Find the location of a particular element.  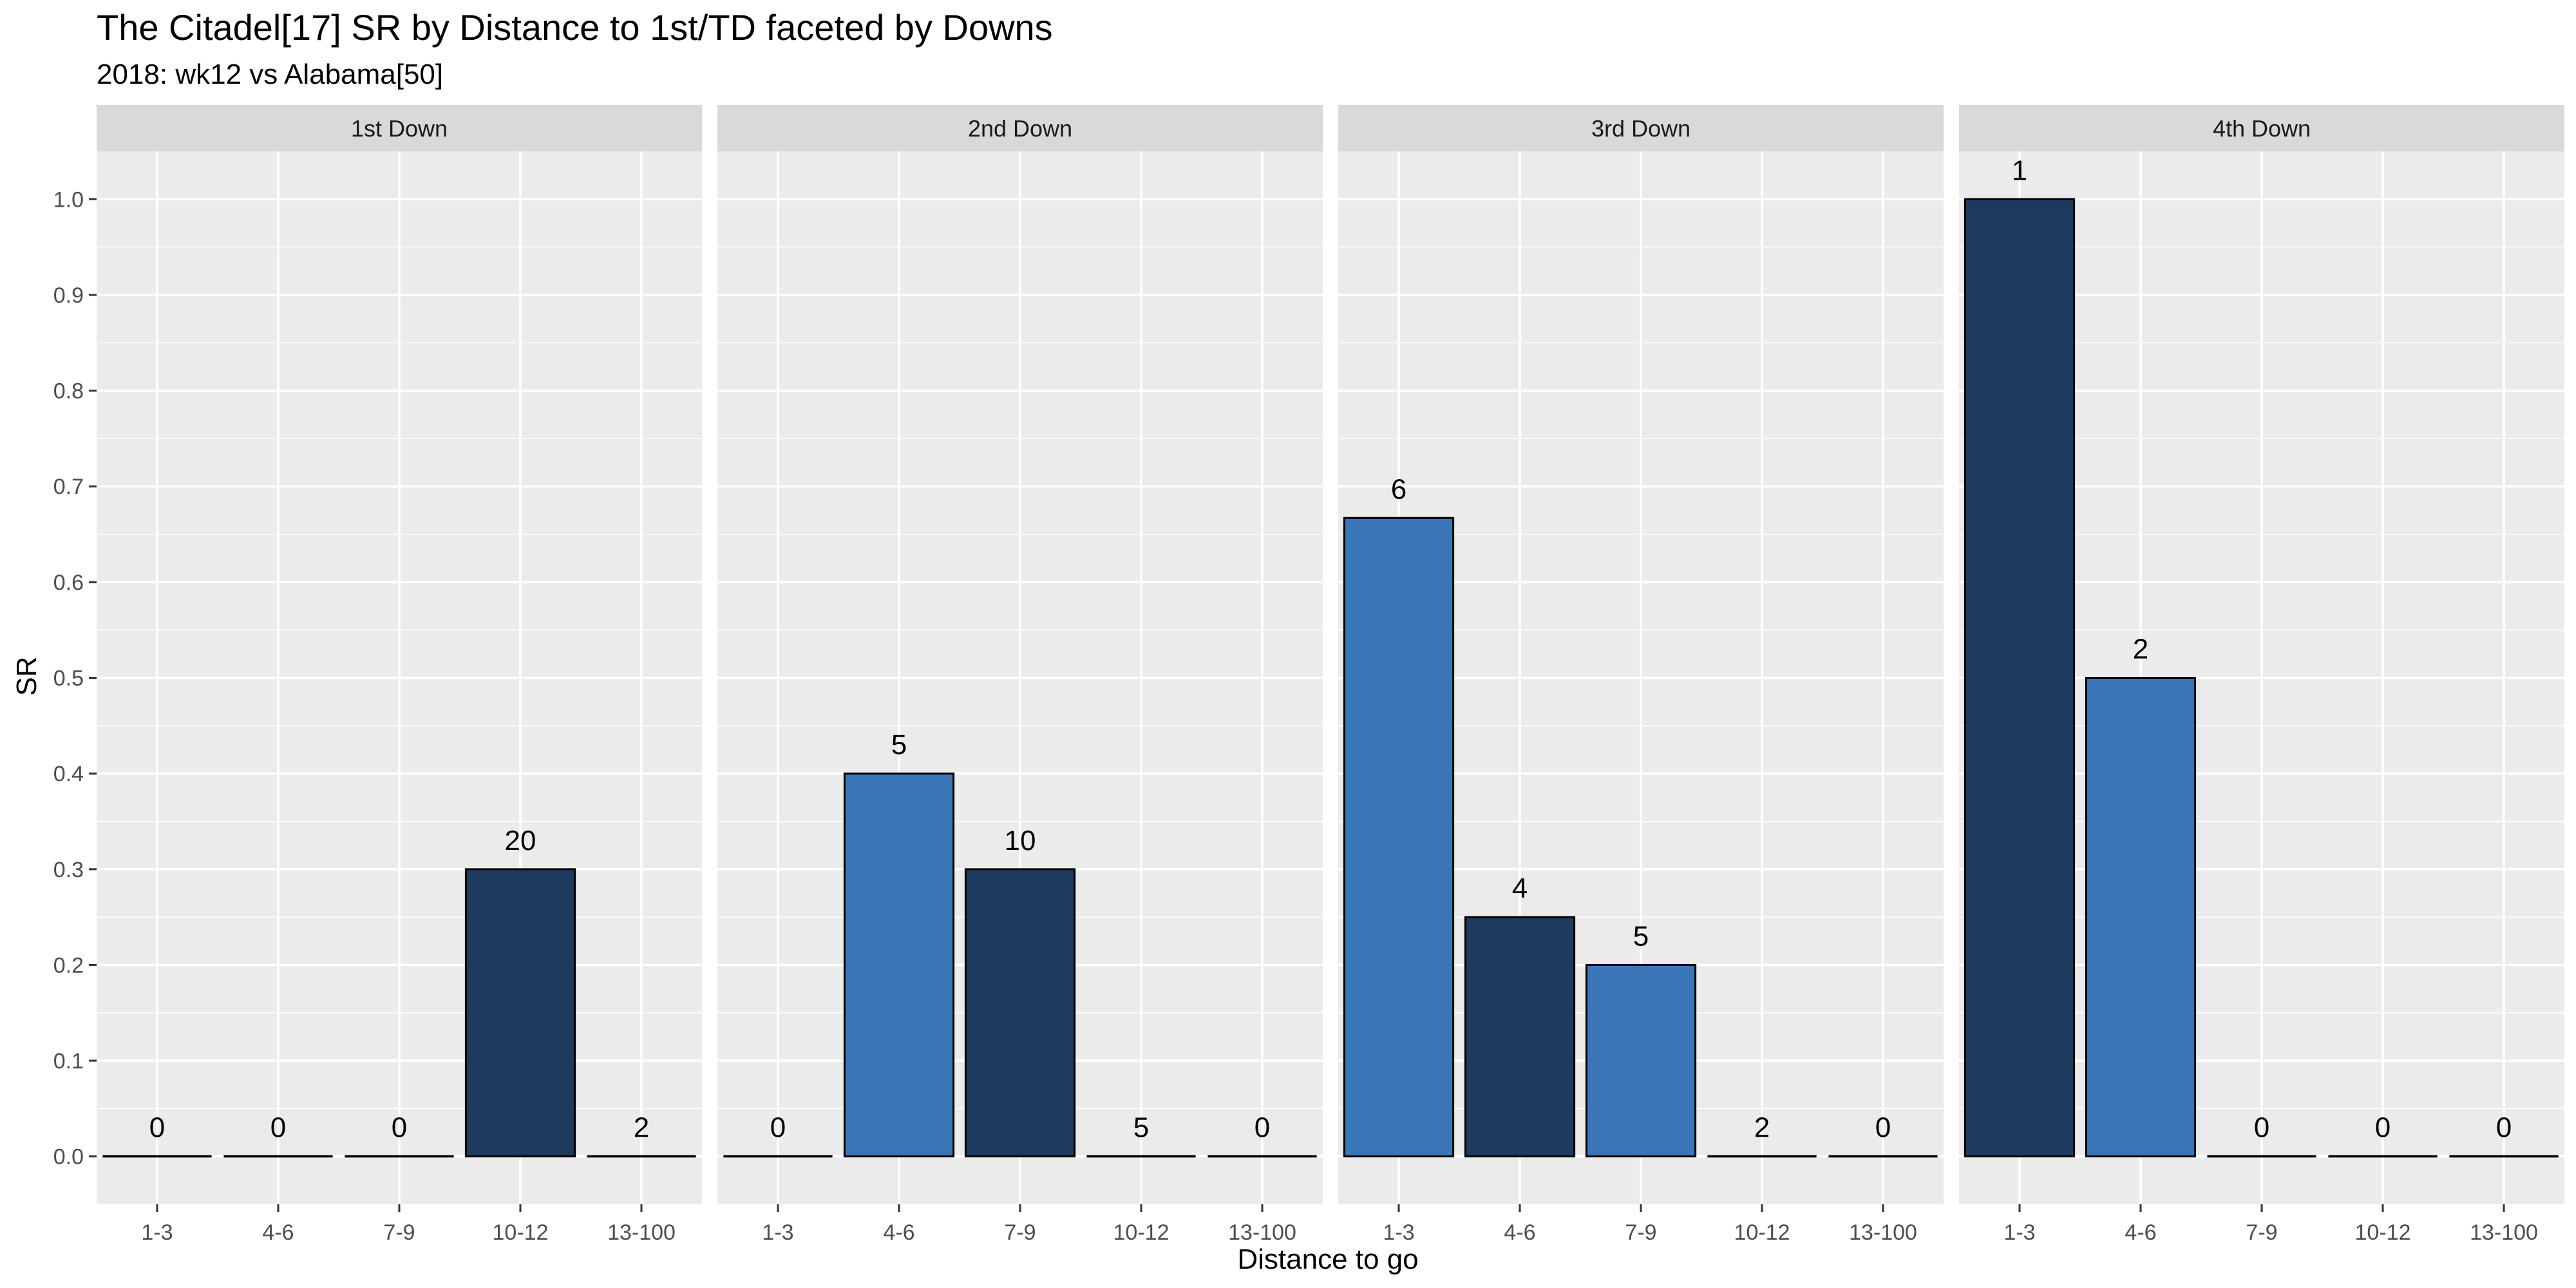

y-tick-label: 0.0 is located at coordinates (68, 1157).